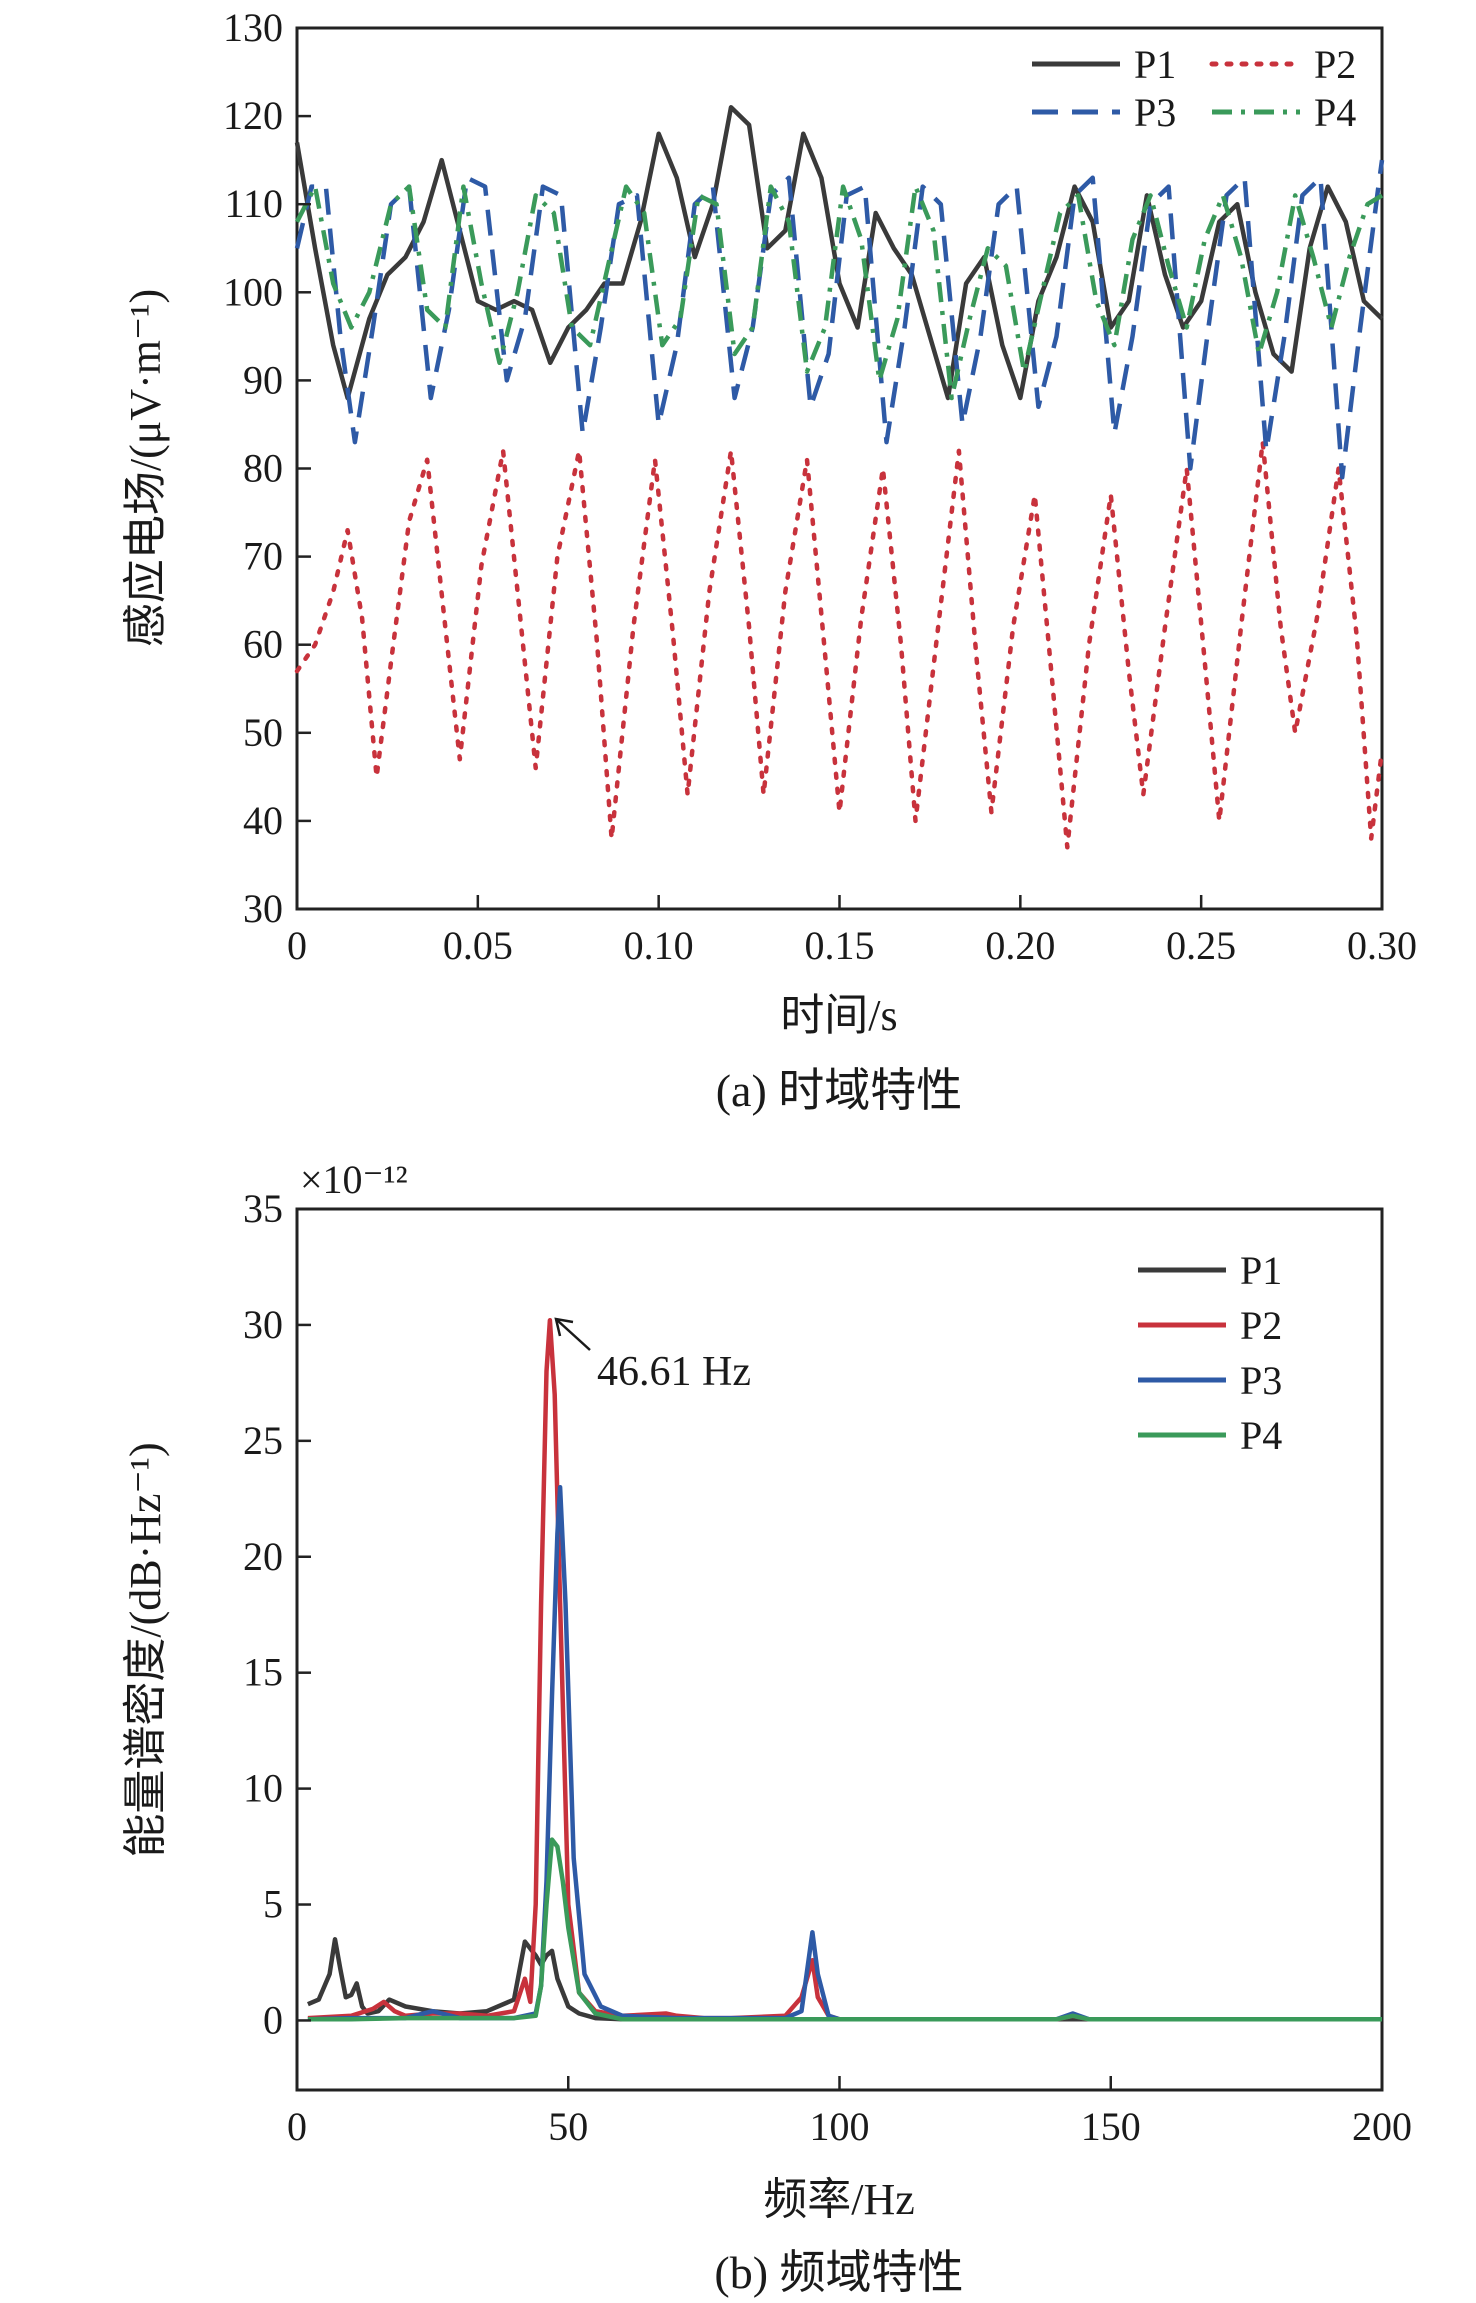 The width and height of the screenshot is (1476, 2303). I want to click on x-tick-label: 0.15, so click(840, 945).